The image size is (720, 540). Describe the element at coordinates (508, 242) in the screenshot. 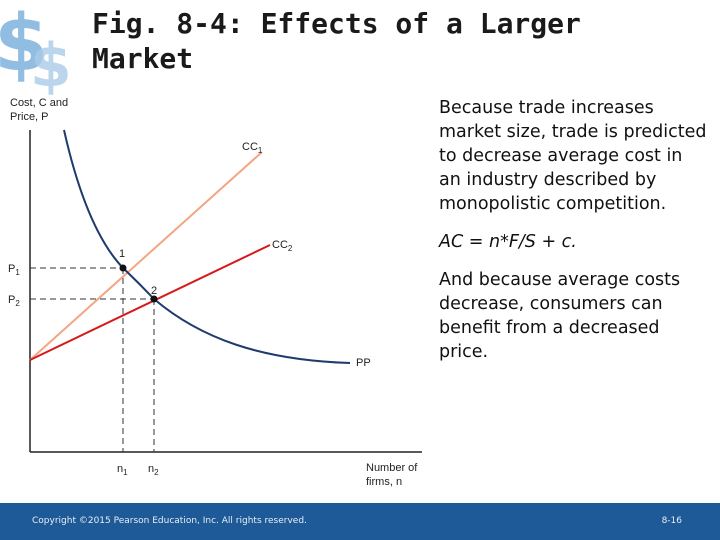

I see `average-cost-formula: AC = n*F/S + c.` at that location.